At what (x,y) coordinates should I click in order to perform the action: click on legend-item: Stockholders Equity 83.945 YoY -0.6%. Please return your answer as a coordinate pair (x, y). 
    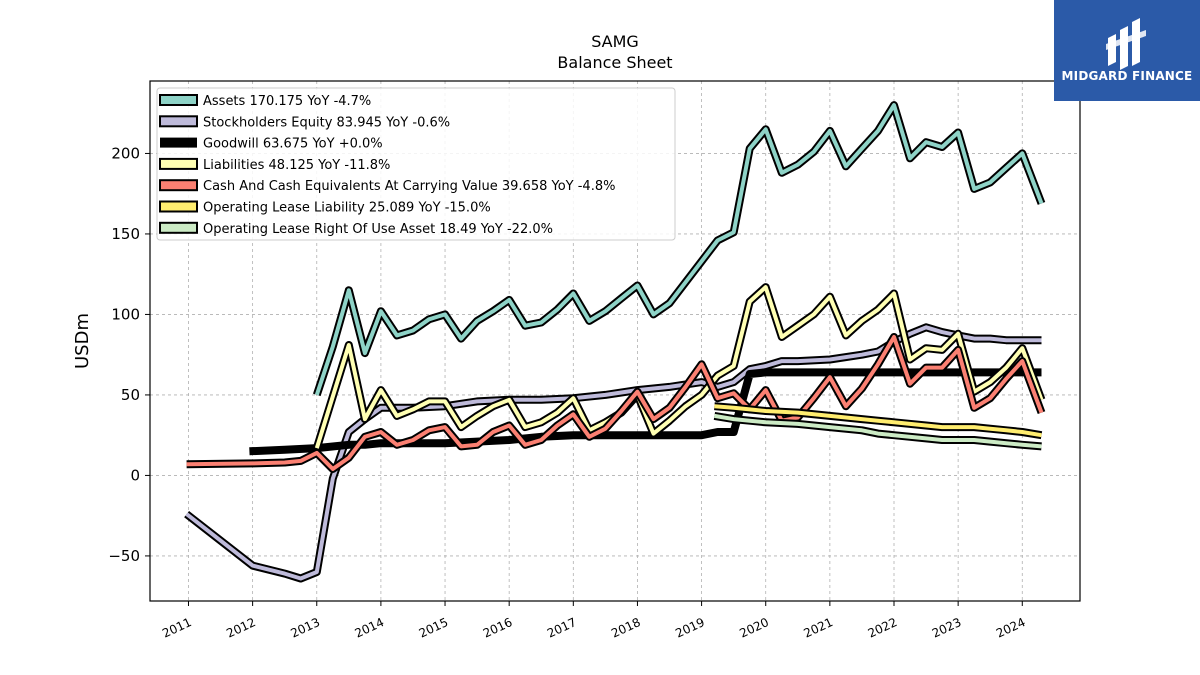
    Looking at the image, I should click on (304, 122).